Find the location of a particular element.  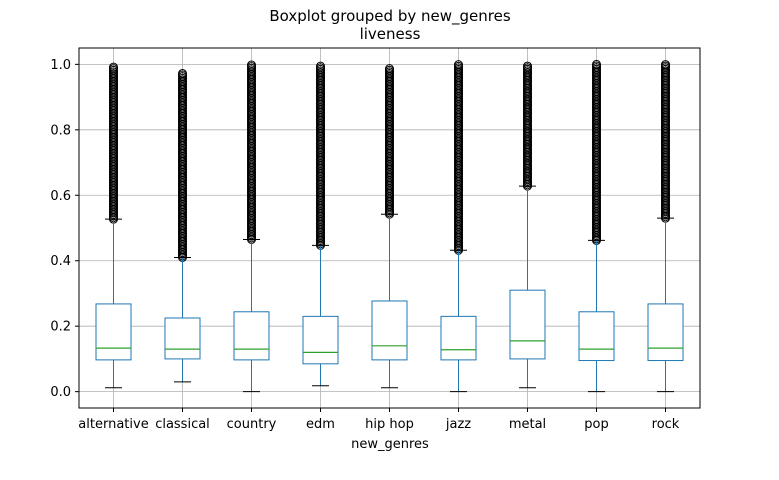

x-tick-label: country is located at coordinates (252, 424).